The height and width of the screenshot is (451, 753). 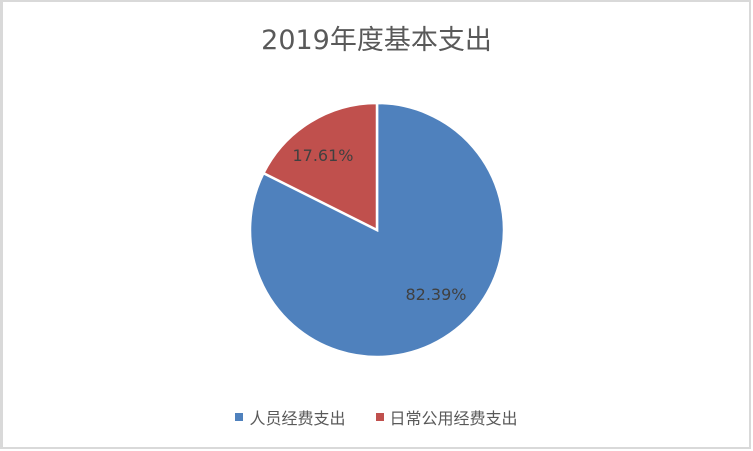 What do you see at coordinates (320, 167) in the screenshot?
I see `pie-slice-public` at bounding box center [320, 167].